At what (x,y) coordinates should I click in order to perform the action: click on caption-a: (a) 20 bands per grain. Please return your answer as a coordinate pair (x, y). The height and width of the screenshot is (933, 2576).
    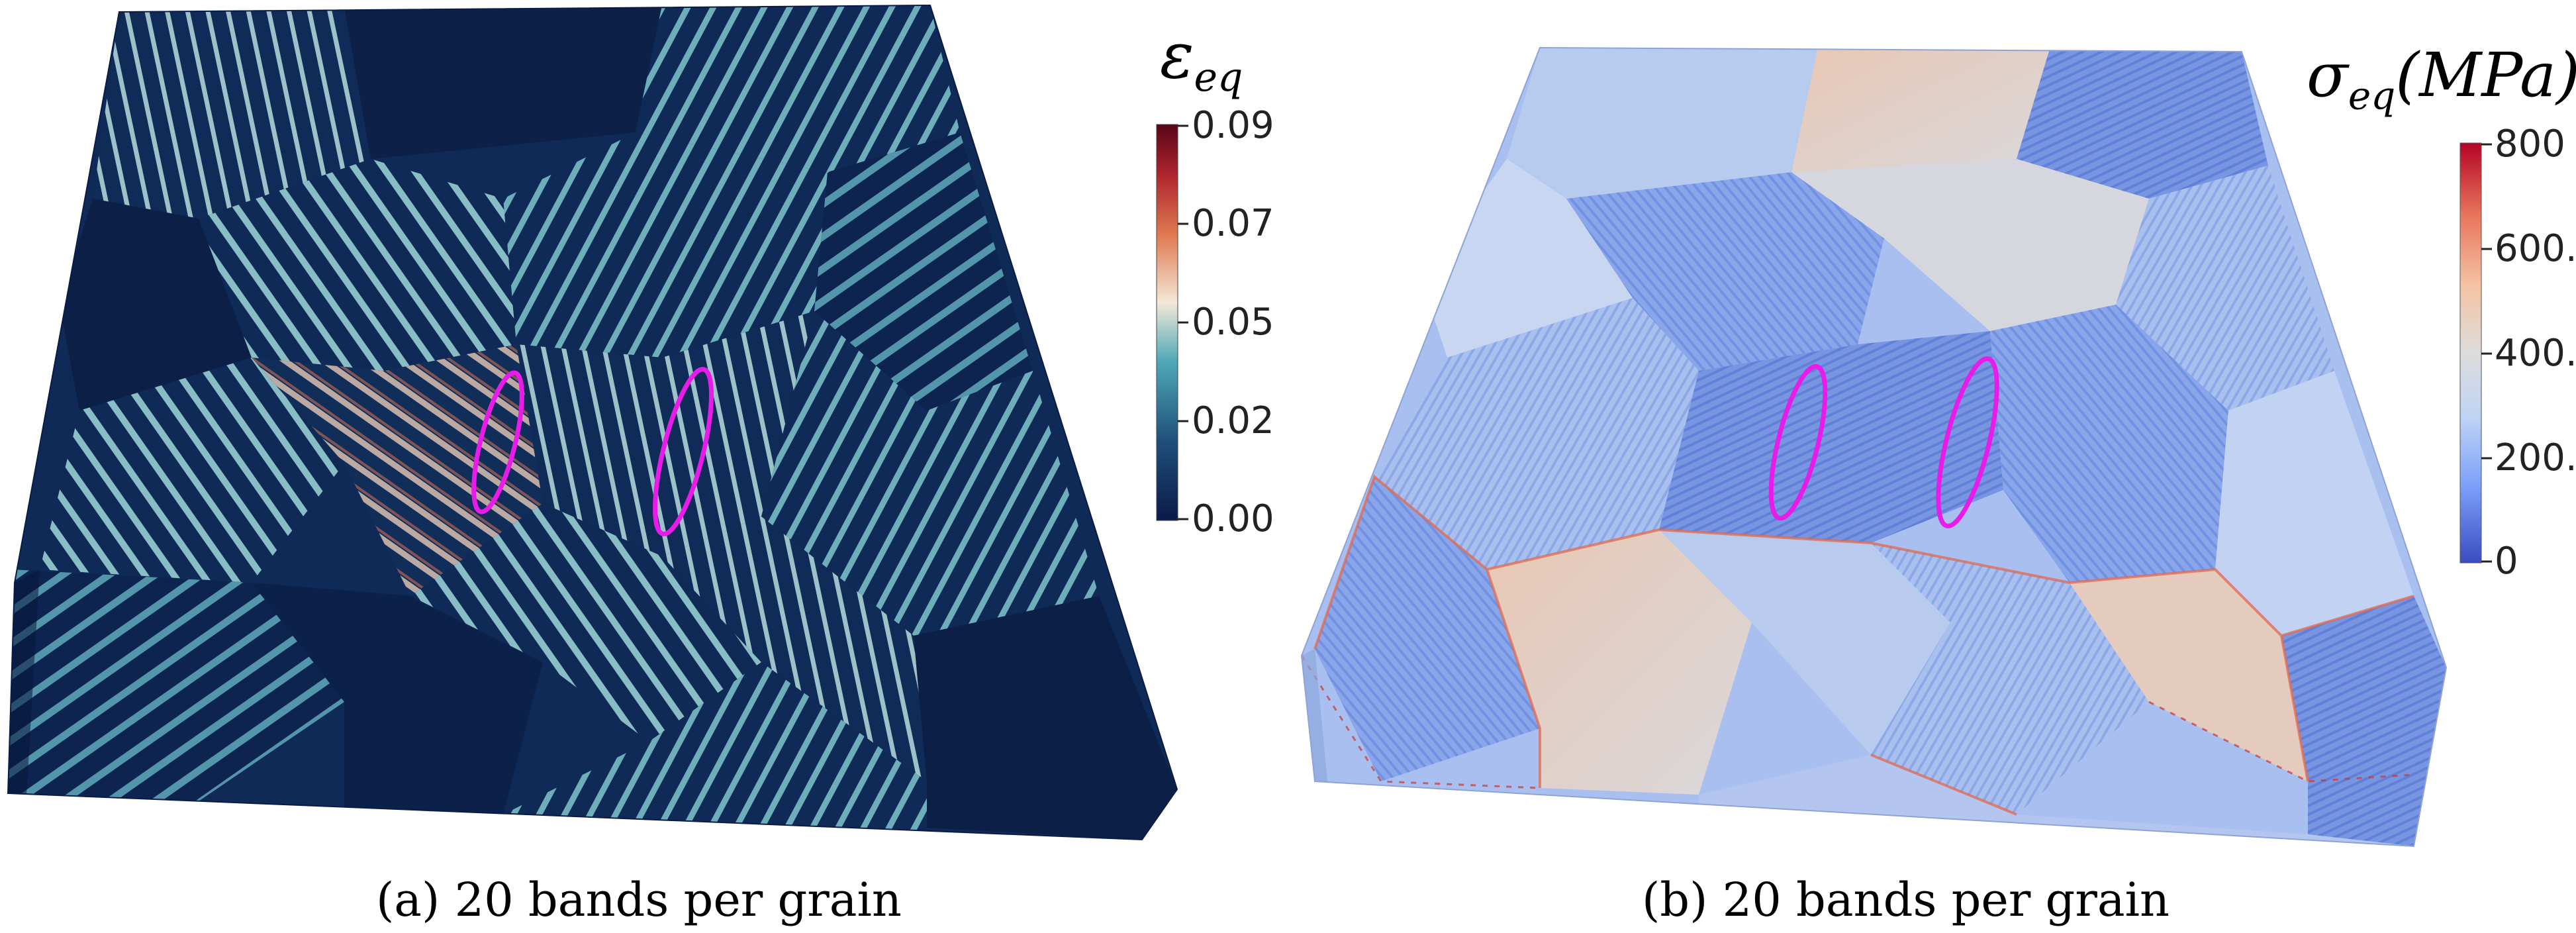
    Looking at the image, I should click on (639, 900).